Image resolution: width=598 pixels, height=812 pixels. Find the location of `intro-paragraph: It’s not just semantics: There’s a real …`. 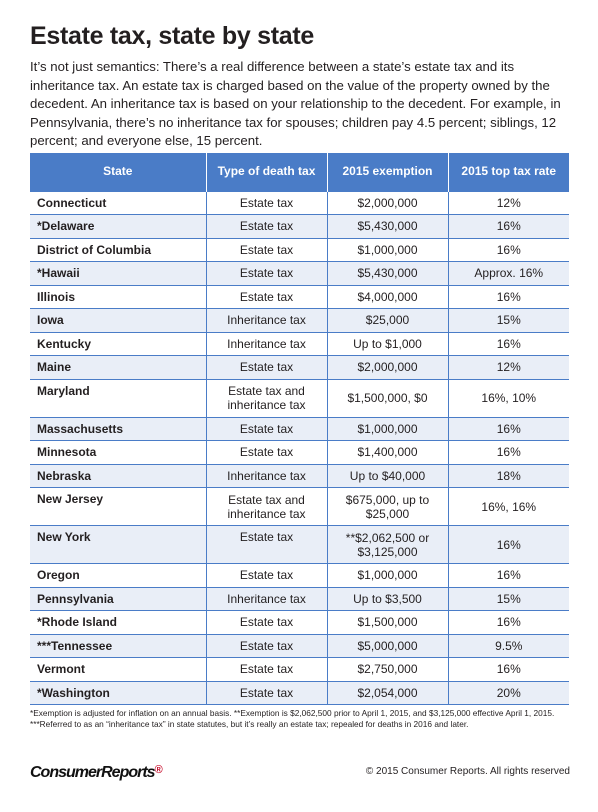

intro-paragraph: It’s not just semantics: There’s a real … is located at coordinates (295, 103).